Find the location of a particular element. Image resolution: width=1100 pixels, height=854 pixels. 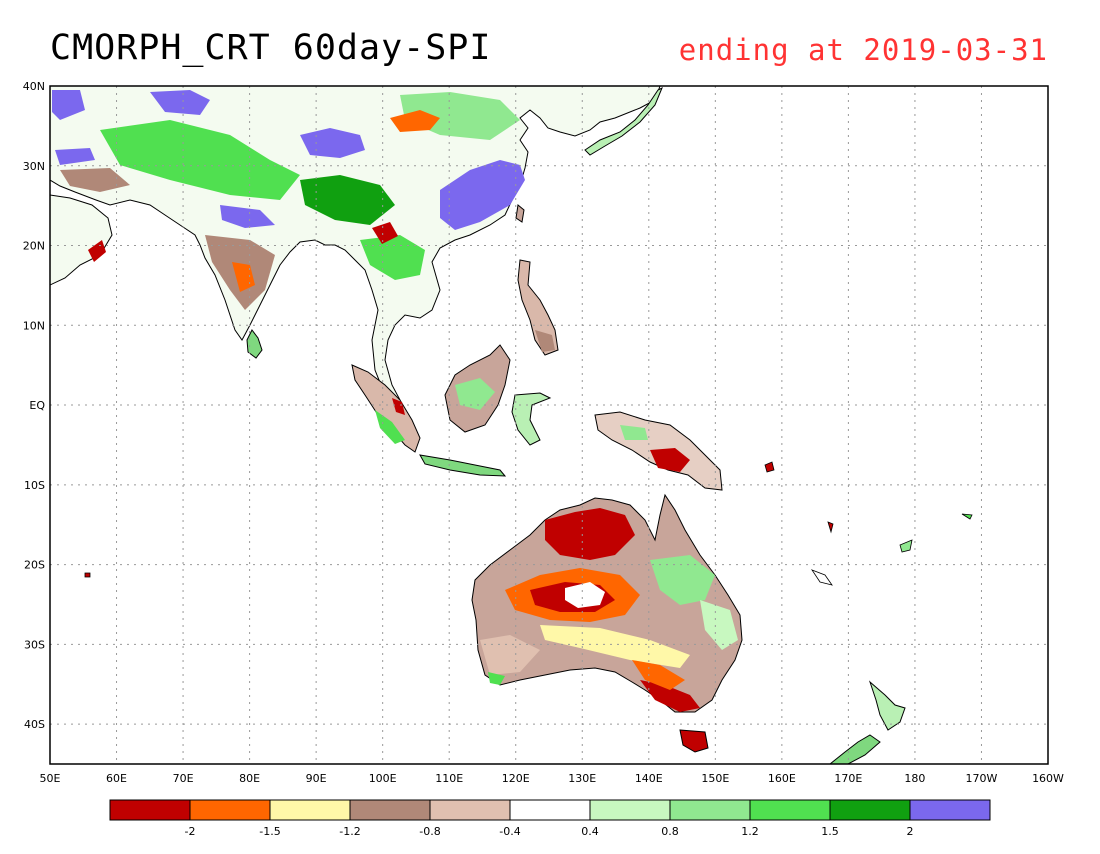

spi-sumatra-green is located at coordinates (390, 427).